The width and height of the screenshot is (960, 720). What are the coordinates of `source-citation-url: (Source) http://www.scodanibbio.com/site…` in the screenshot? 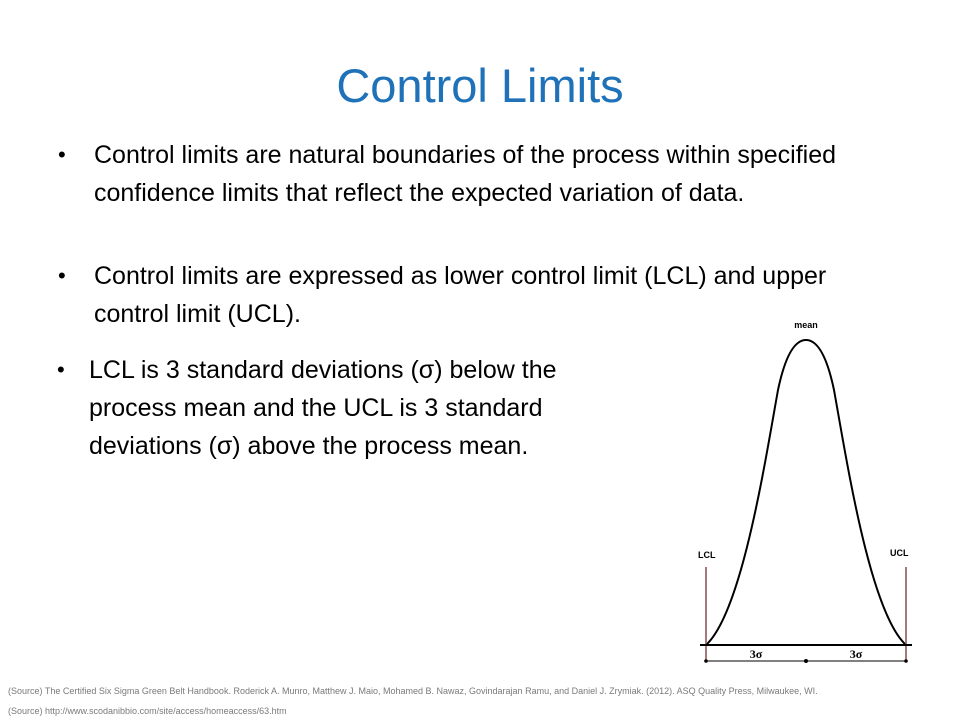 It's located at (147, 711).